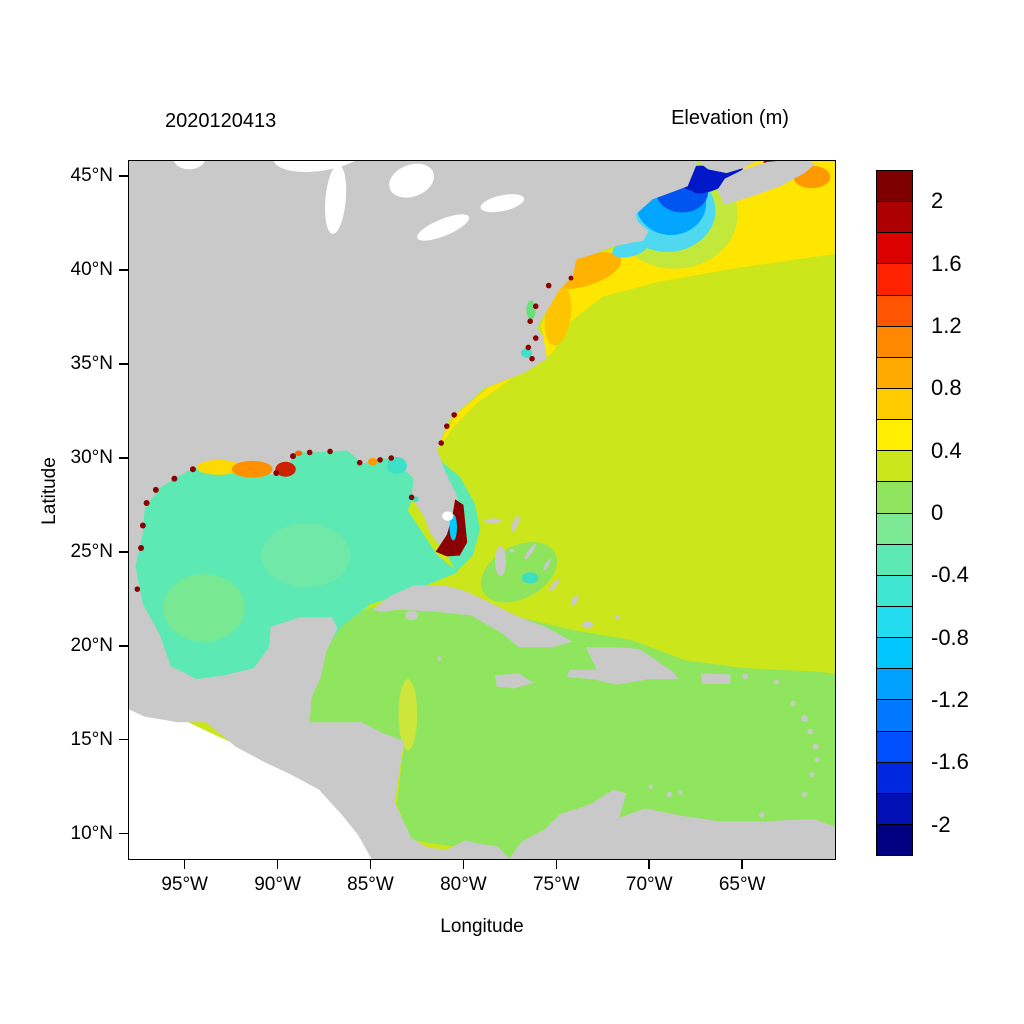  What do you see at coordinates (937, 201) in the screenshot?
I see `colorbar-tick-label: 2` at bounding box center [937, 201].